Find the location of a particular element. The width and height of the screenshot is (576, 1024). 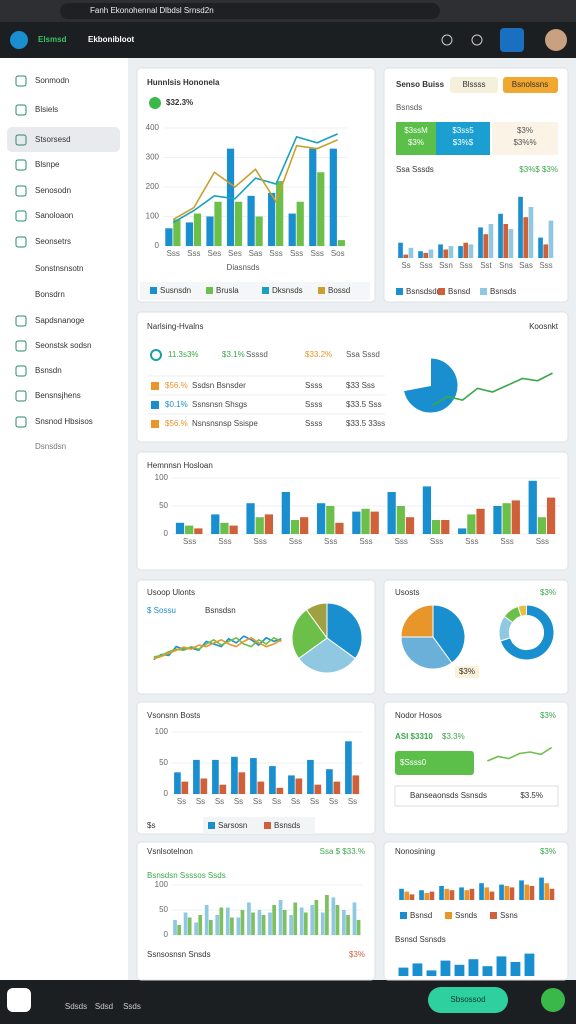

legend-entry: Bossd is located at coordinates (339, 290).